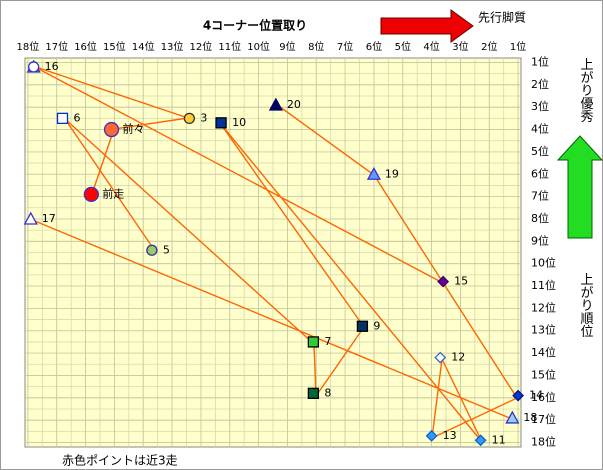 The height and width of the screenshot is (470, 603). I want to click on x-tick-label: 14位, so click(143, 46).